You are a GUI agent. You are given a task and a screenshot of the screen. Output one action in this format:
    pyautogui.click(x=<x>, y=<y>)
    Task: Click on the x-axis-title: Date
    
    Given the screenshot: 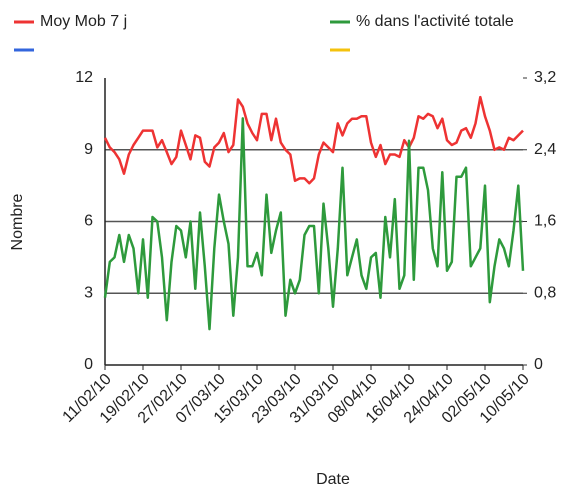 What is the action you would take?
    pyautogui.click(x=333, y=479)
    